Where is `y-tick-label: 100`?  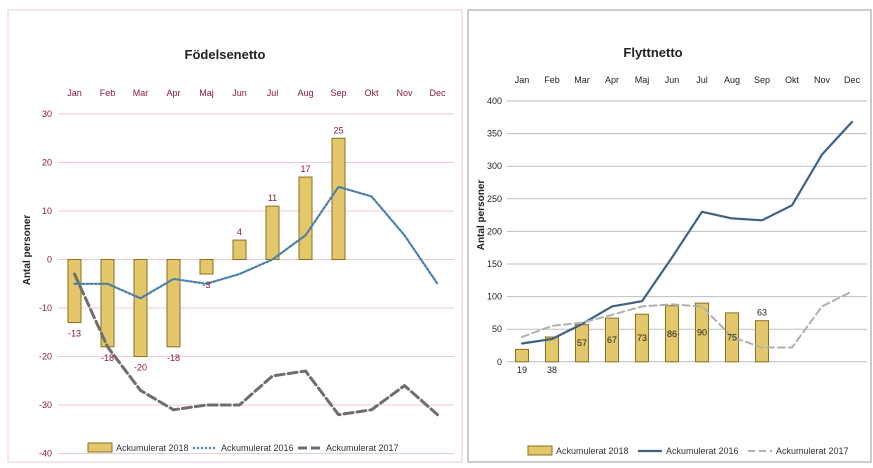 y-tick-label: 100 is located at coordinates (494, 297).